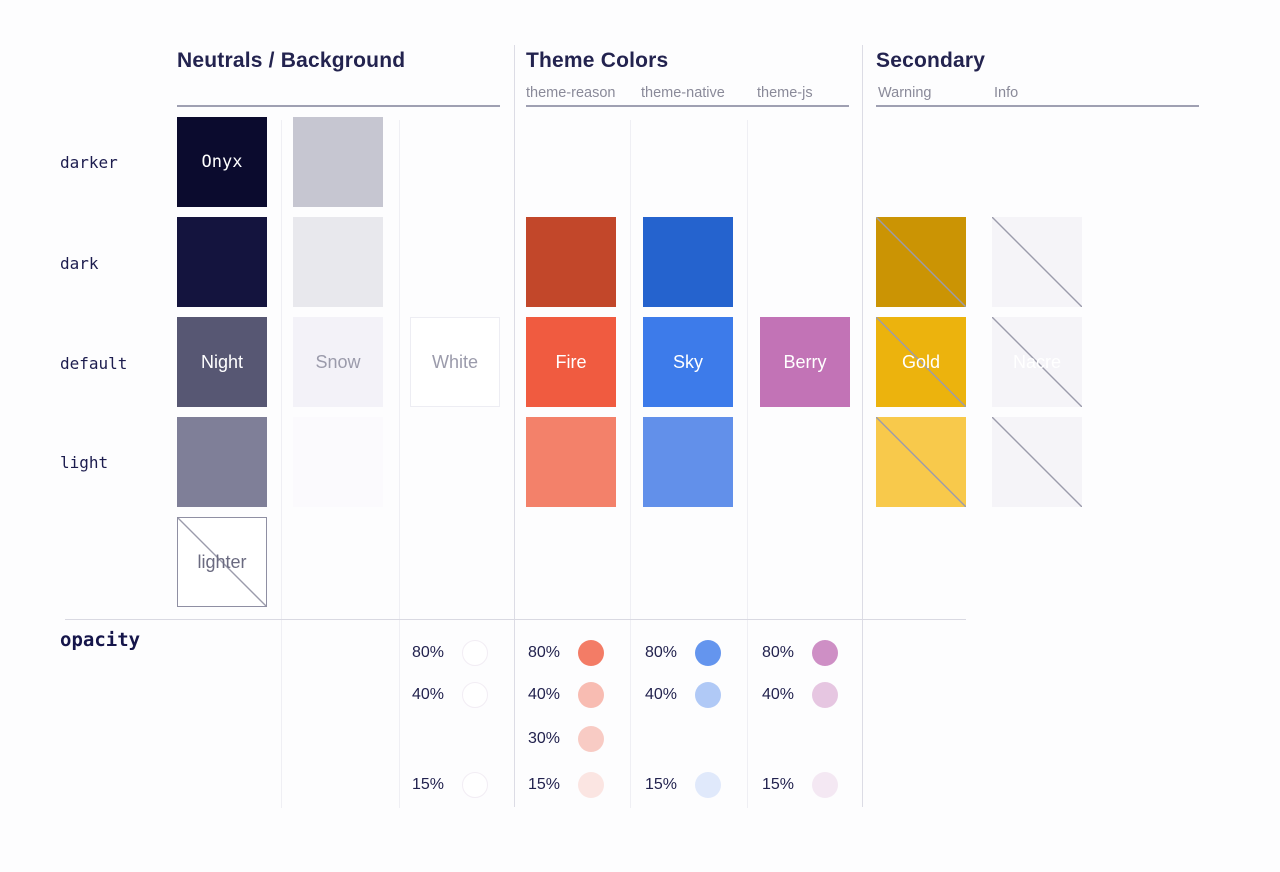  I want to click on opacity-label-berry-80%: 80%, so click(778, 652).